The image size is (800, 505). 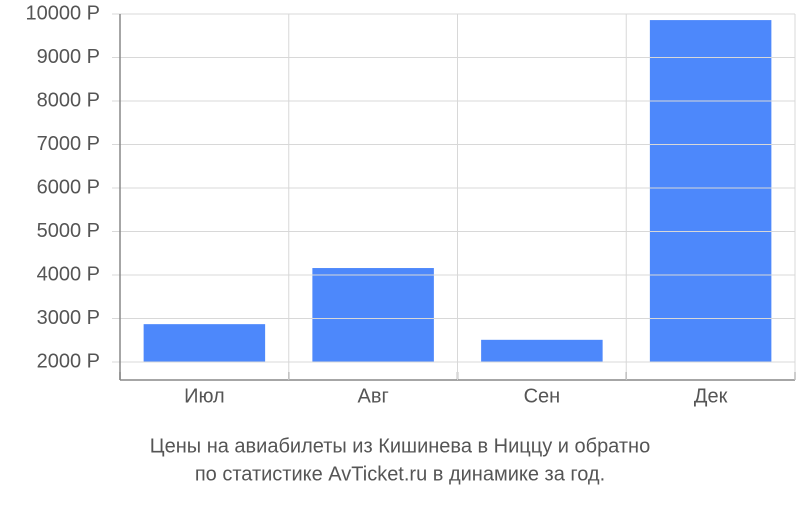 What do you see at coordinates (372, 396) in the screenshot?
I see `x-tick-label: Авг` at bounding box center [372, 396].